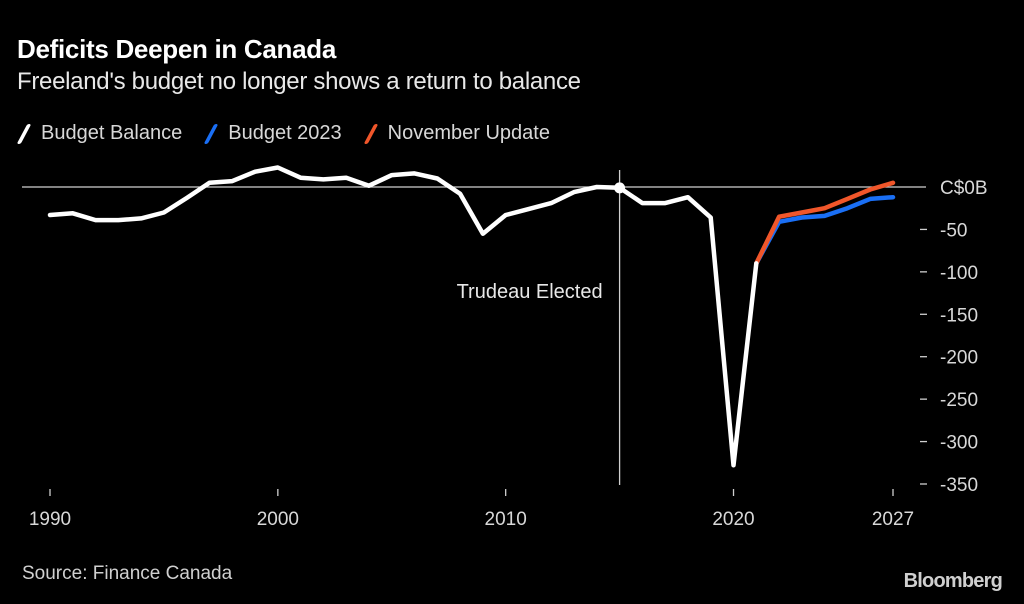  I want to click on chart-title: Deficits Deepen in Canada, so click(177, 49).